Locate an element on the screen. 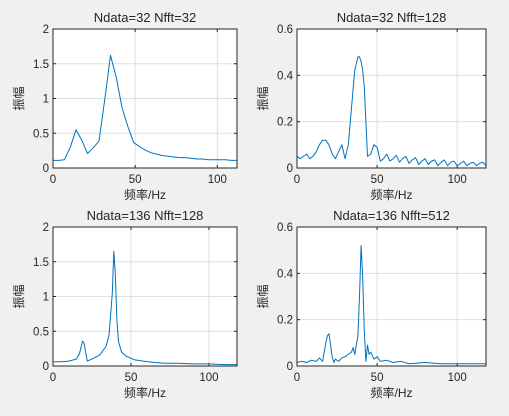 This screenshot has width=509, height=416. chart-title: Ndata=136 Nfft=128 is located at coordinates (145, 215).